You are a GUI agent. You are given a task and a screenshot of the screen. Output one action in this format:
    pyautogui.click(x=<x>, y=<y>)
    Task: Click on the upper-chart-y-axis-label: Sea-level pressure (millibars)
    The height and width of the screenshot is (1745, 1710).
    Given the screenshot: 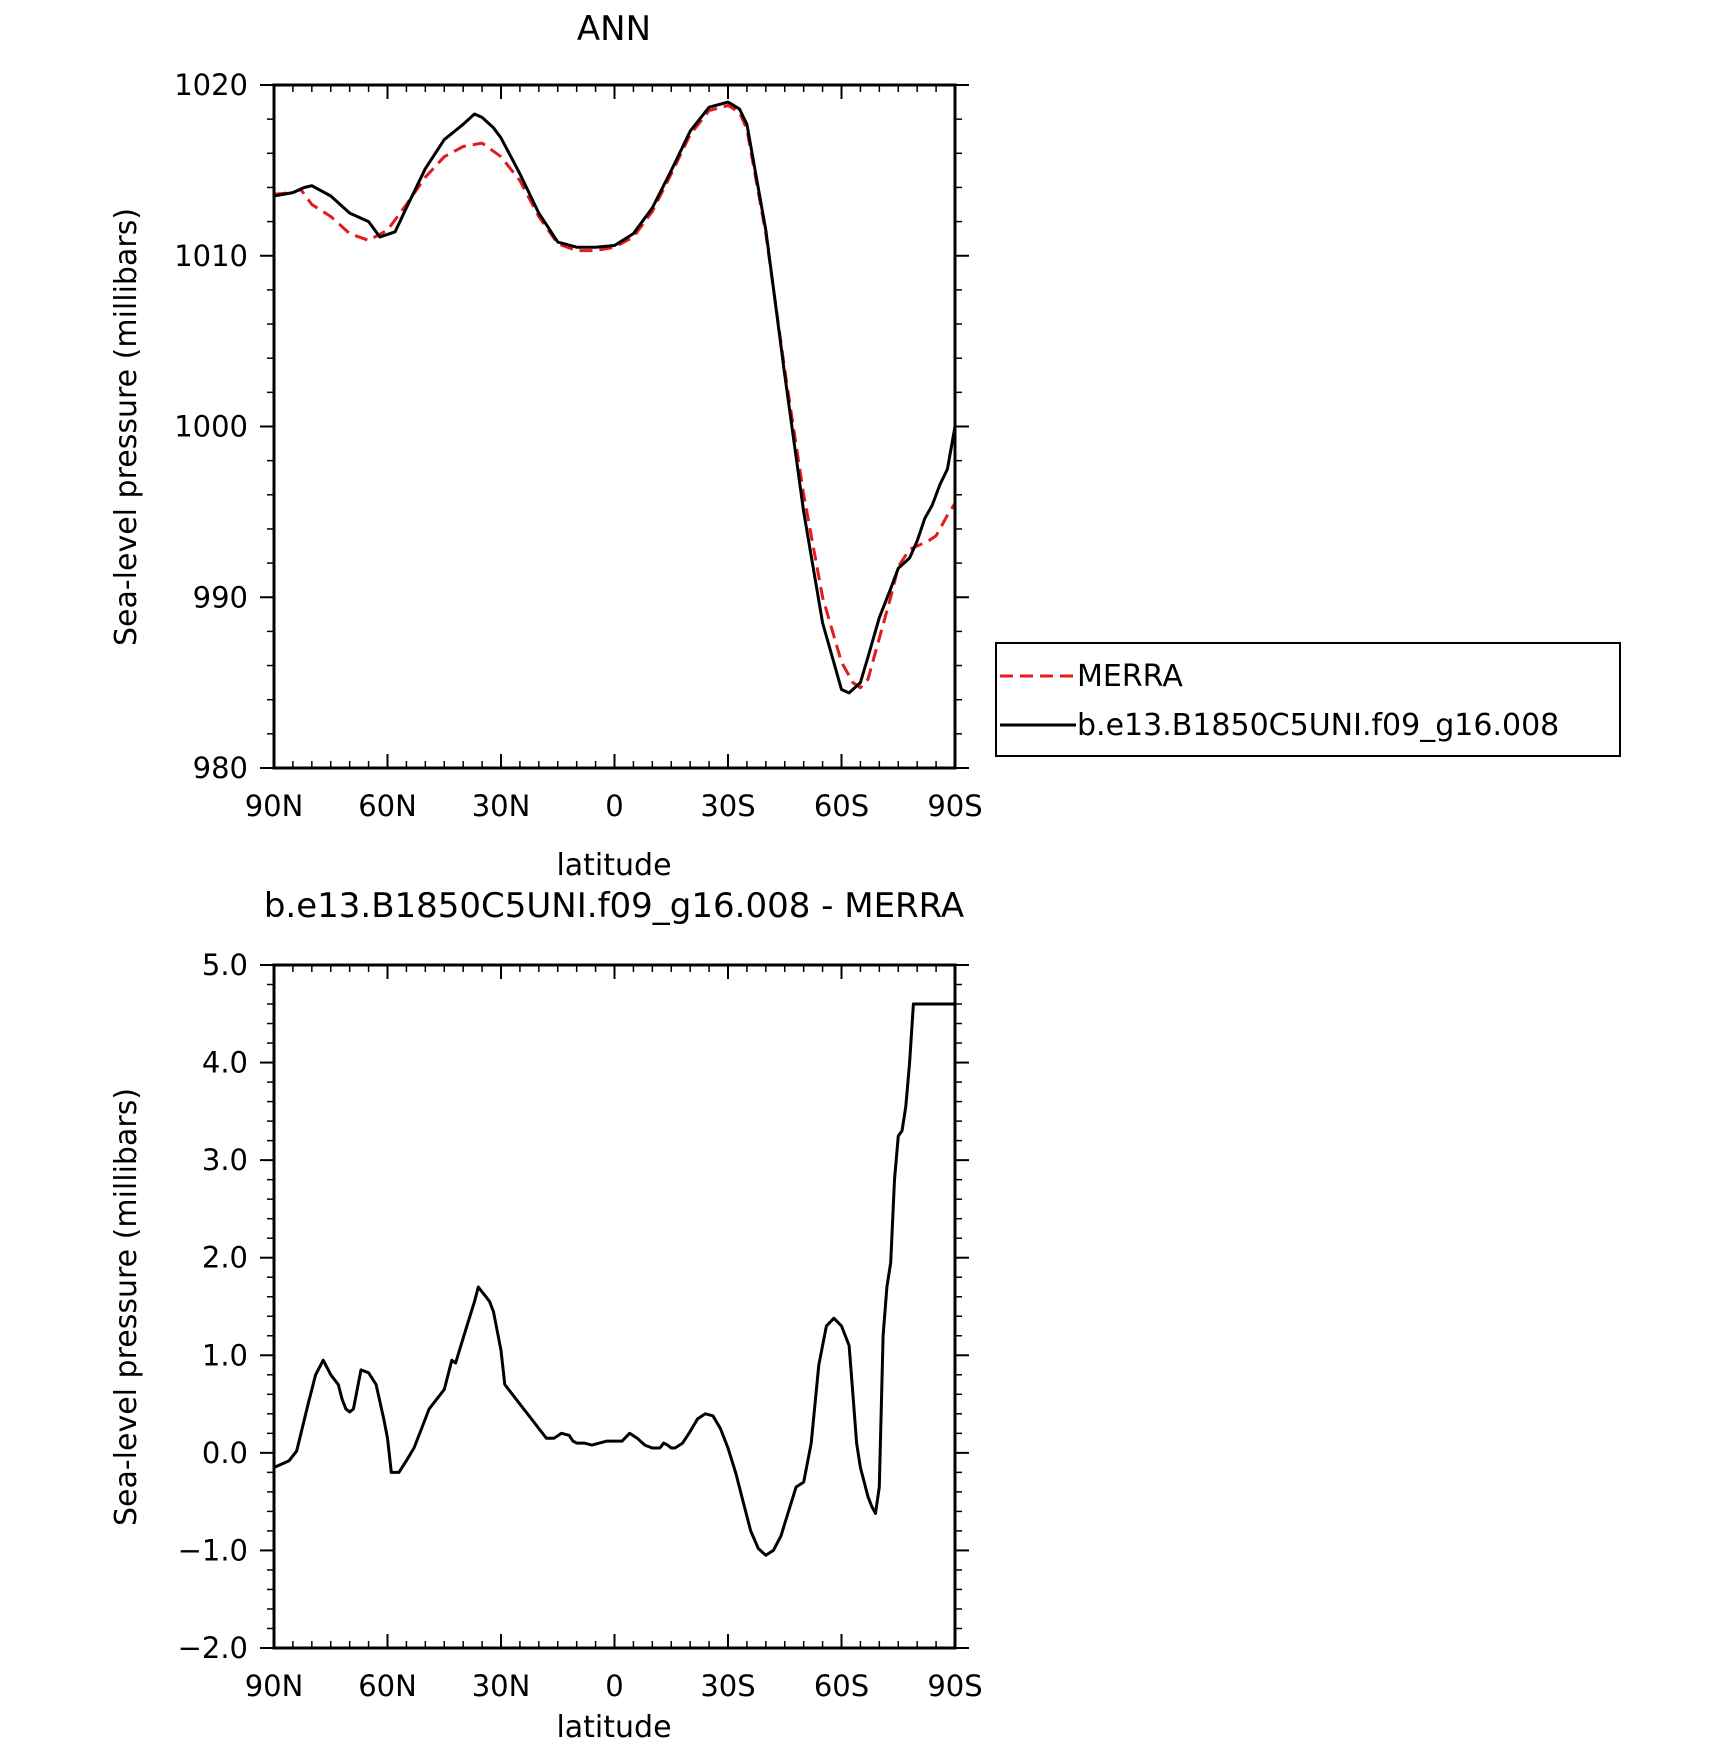 What is the action you would take?
    pyautogui.click(x=126, y=427)
    